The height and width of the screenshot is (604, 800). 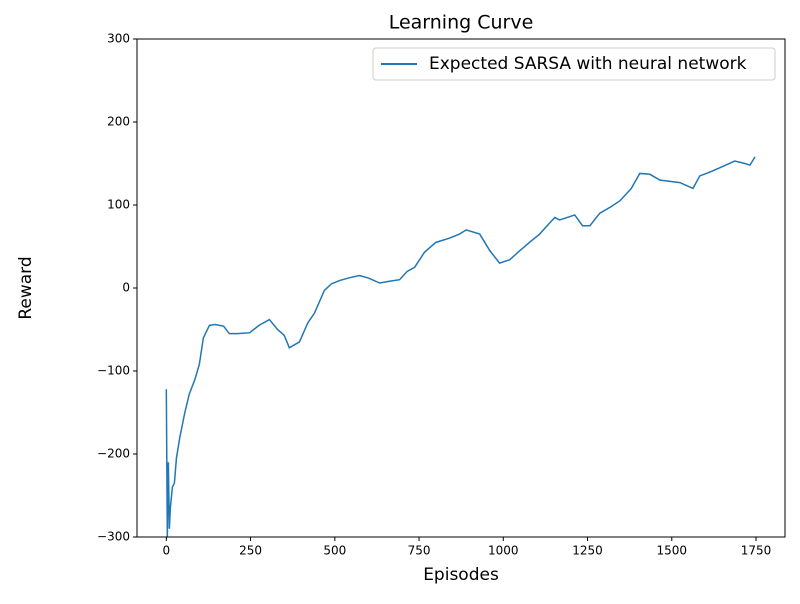 I want to click on y-tick-label: 200, so click(x=118, y=122).